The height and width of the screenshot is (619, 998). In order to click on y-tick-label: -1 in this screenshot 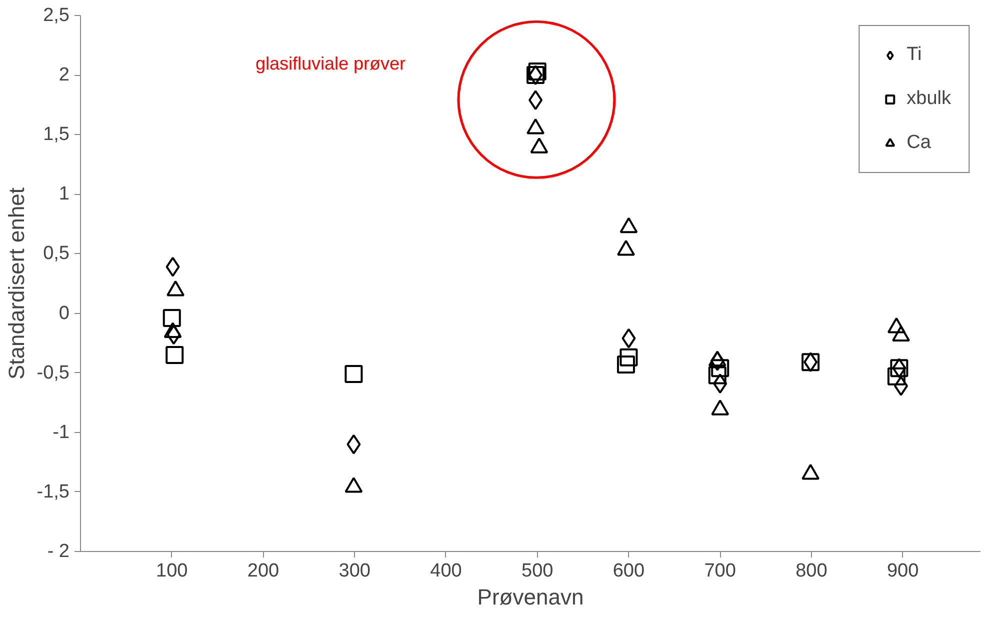, I will do `click(61, 432)`.